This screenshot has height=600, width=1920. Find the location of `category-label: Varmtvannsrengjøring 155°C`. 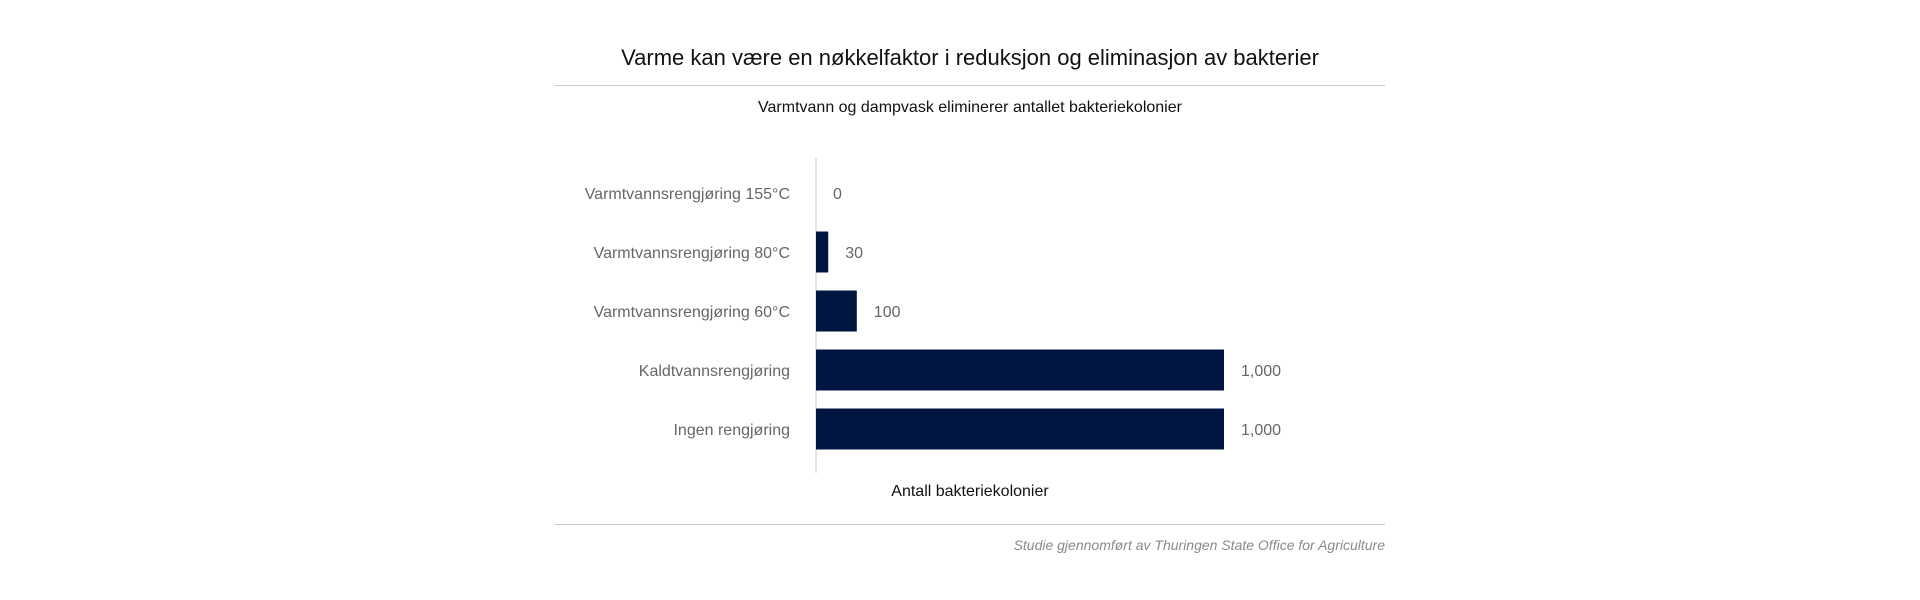

category-label: Varmtvannsrengjøring 155°C is located at coordinates (687, 194).